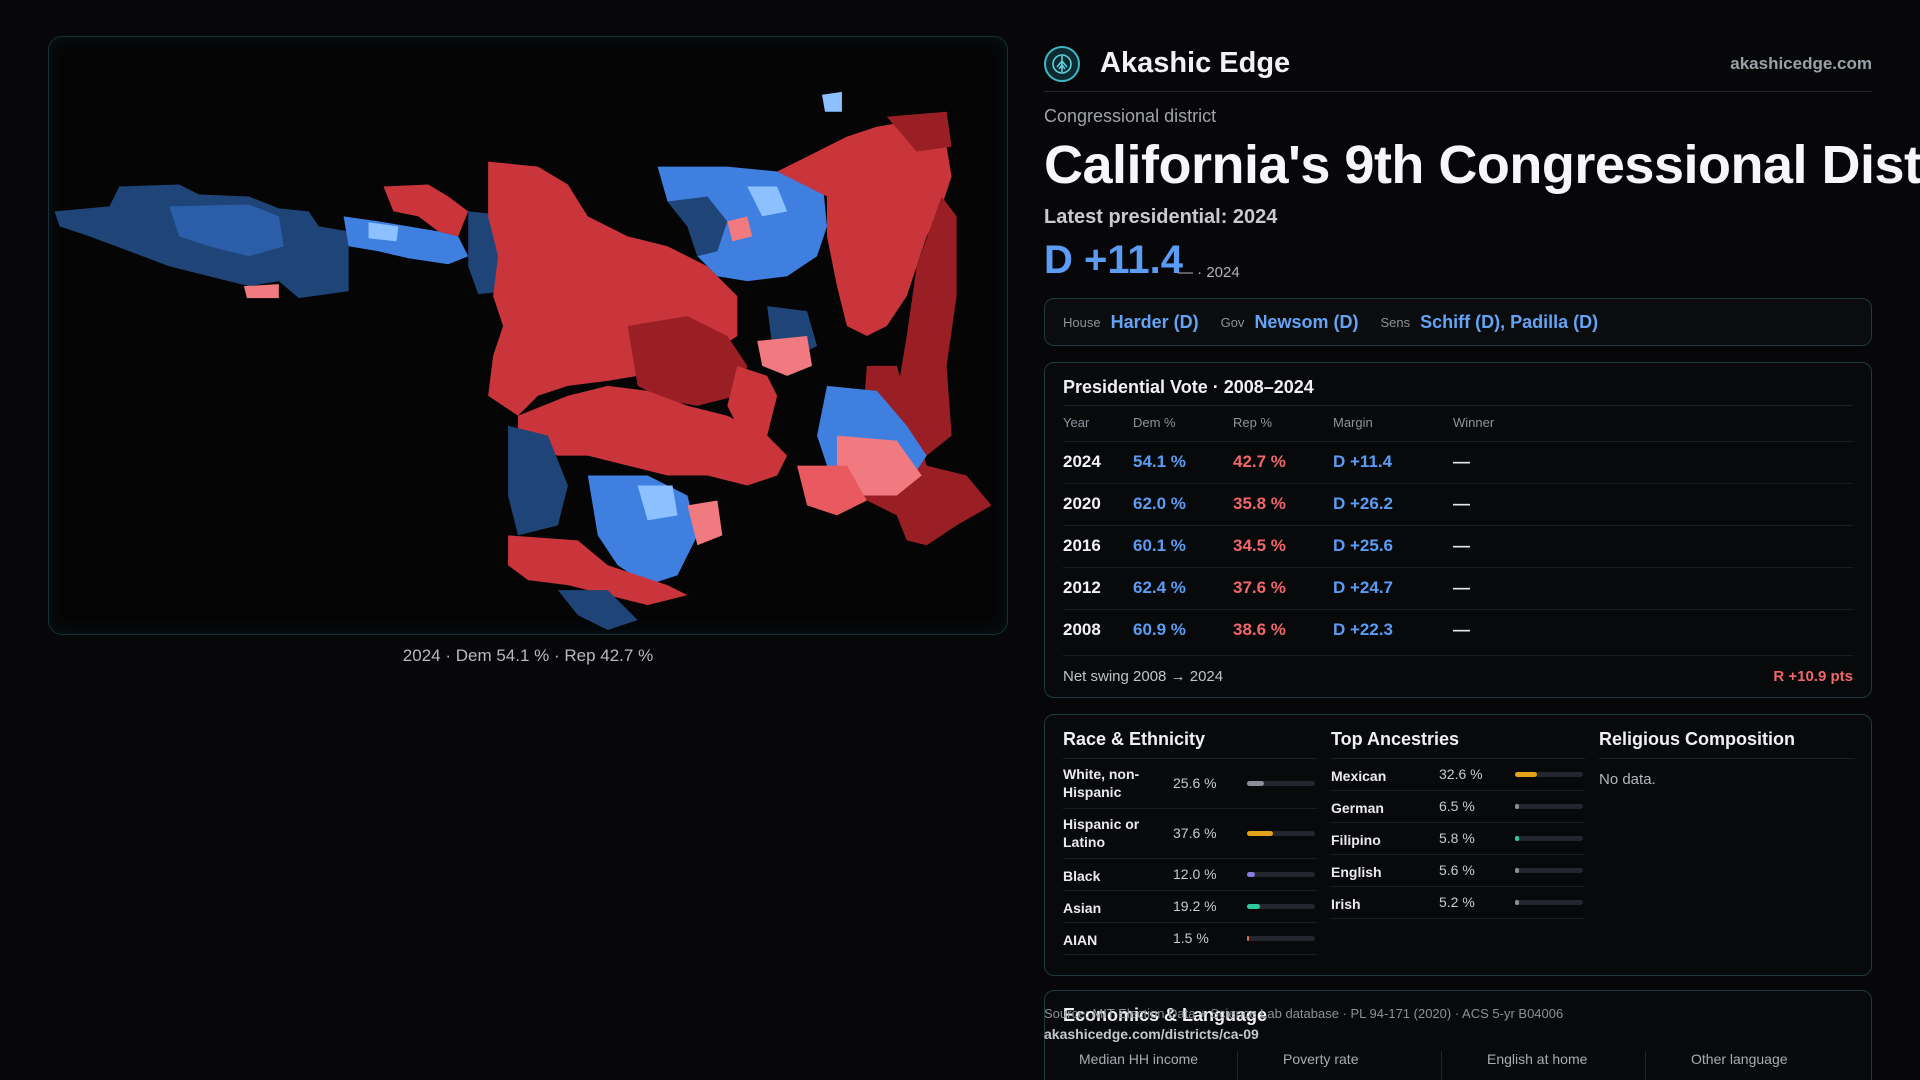 Image resolution: width=1920 pixels, height=1080 pixels. What do you see at coordinates (1076, 422) in the screenshot?
I see `col-year: Year` at bounding box center [1076, 422].